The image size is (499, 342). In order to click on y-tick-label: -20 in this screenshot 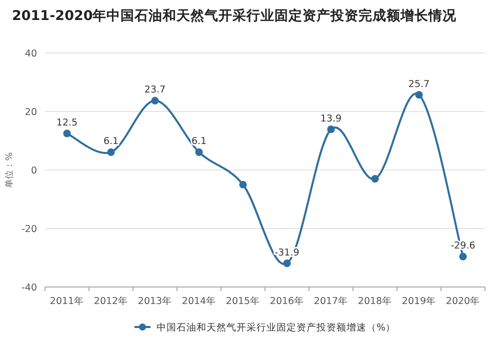, I will do `click(29, 229)`.